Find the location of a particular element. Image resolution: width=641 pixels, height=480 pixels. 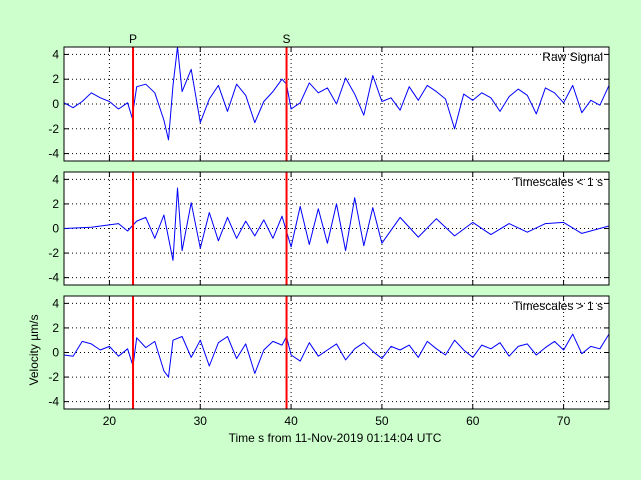

long-timescales-ytick-label: -2 is located at coordinates (53, 377).